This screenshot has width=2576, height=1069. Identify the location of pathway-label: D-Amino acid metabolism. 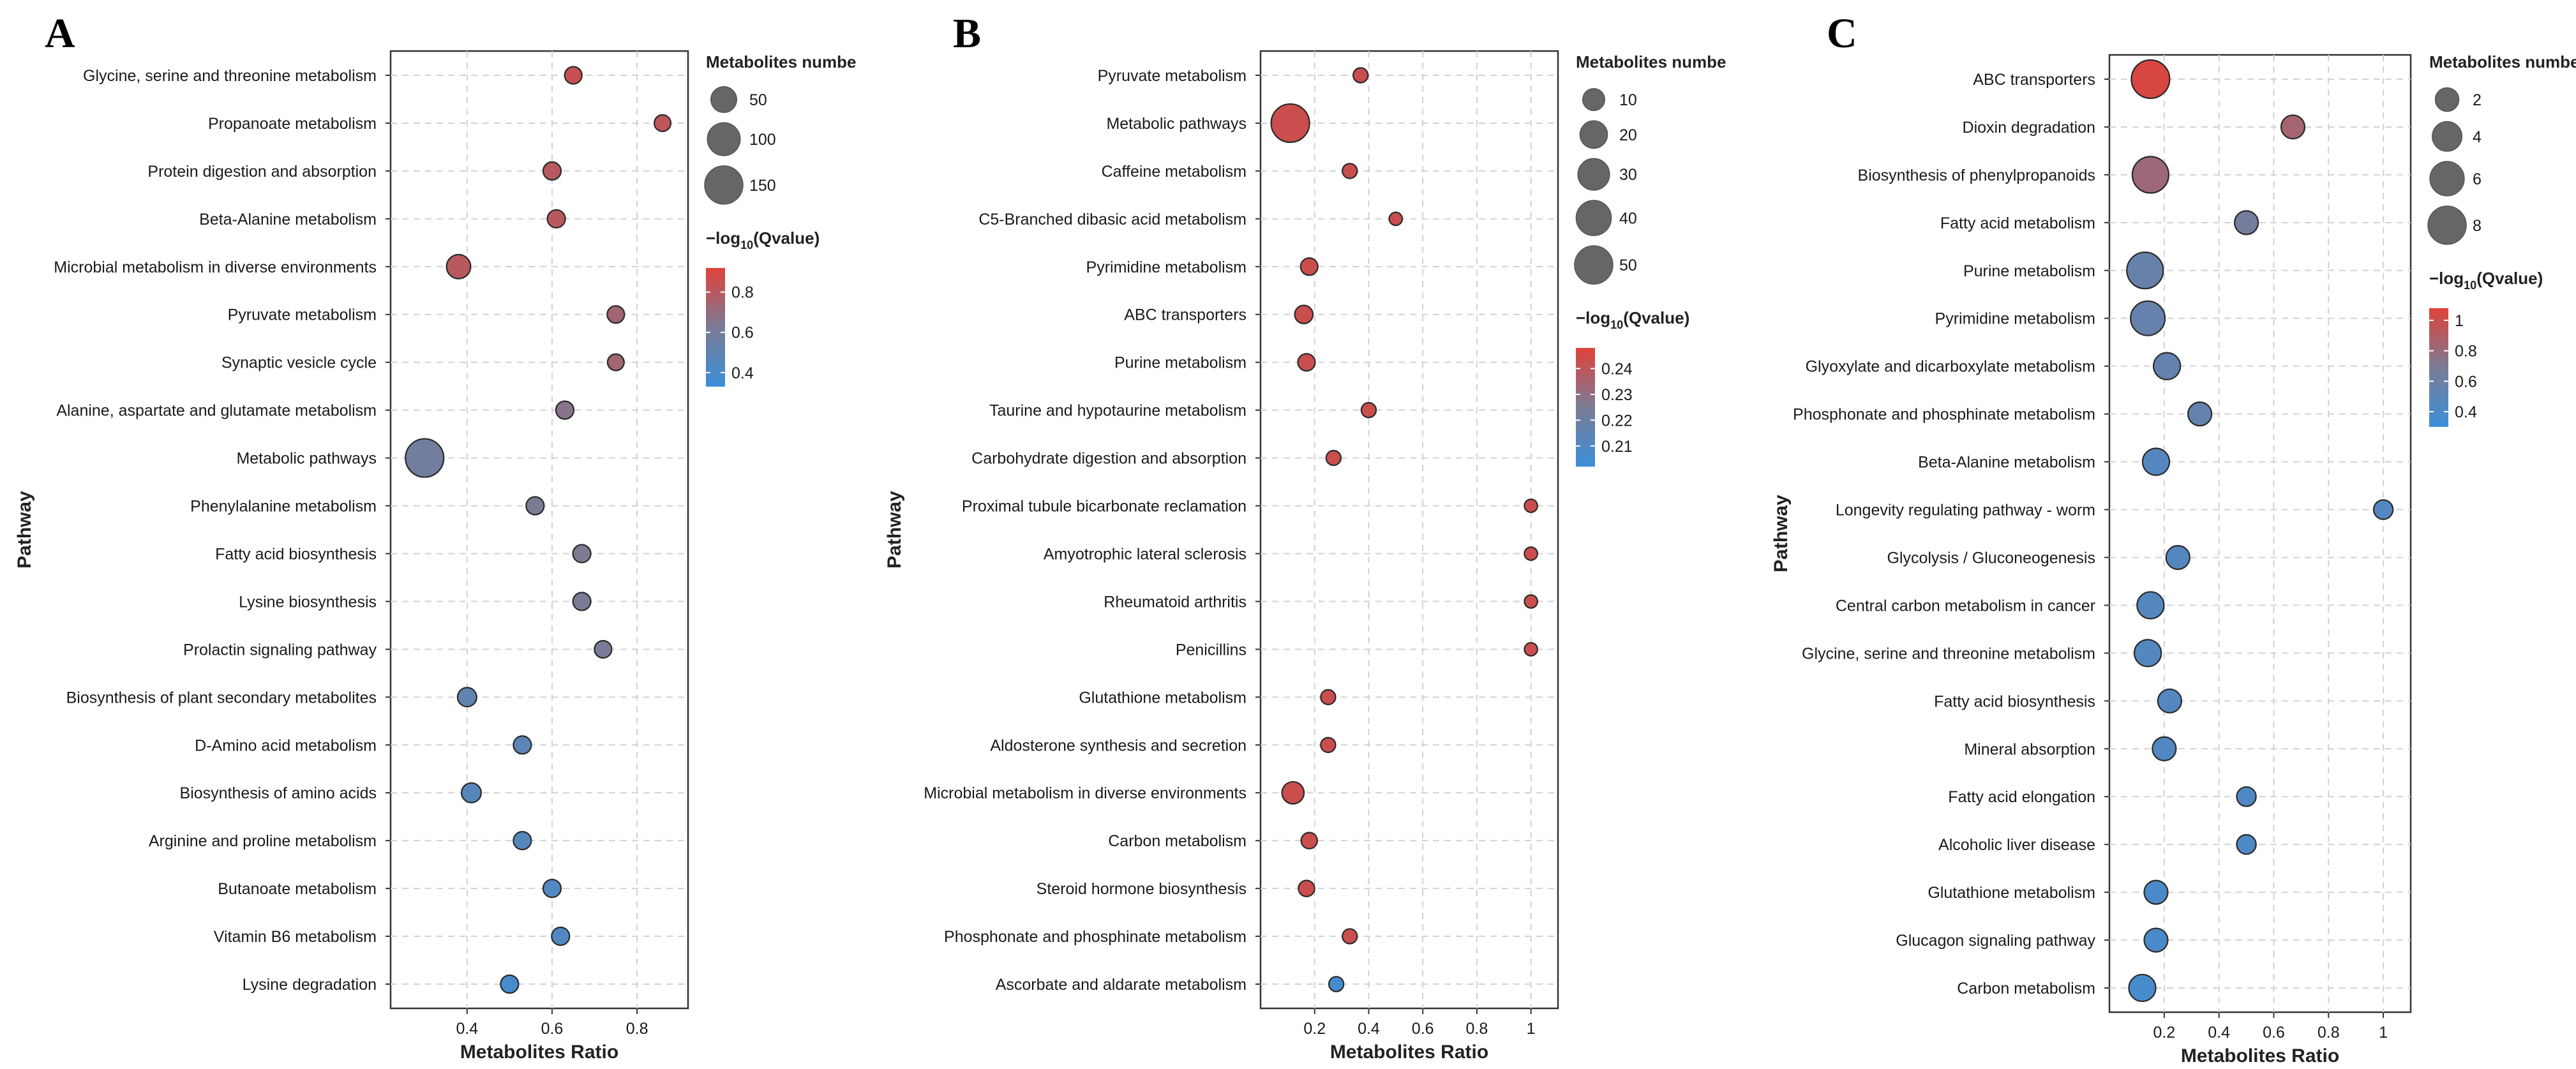
(286, 745).